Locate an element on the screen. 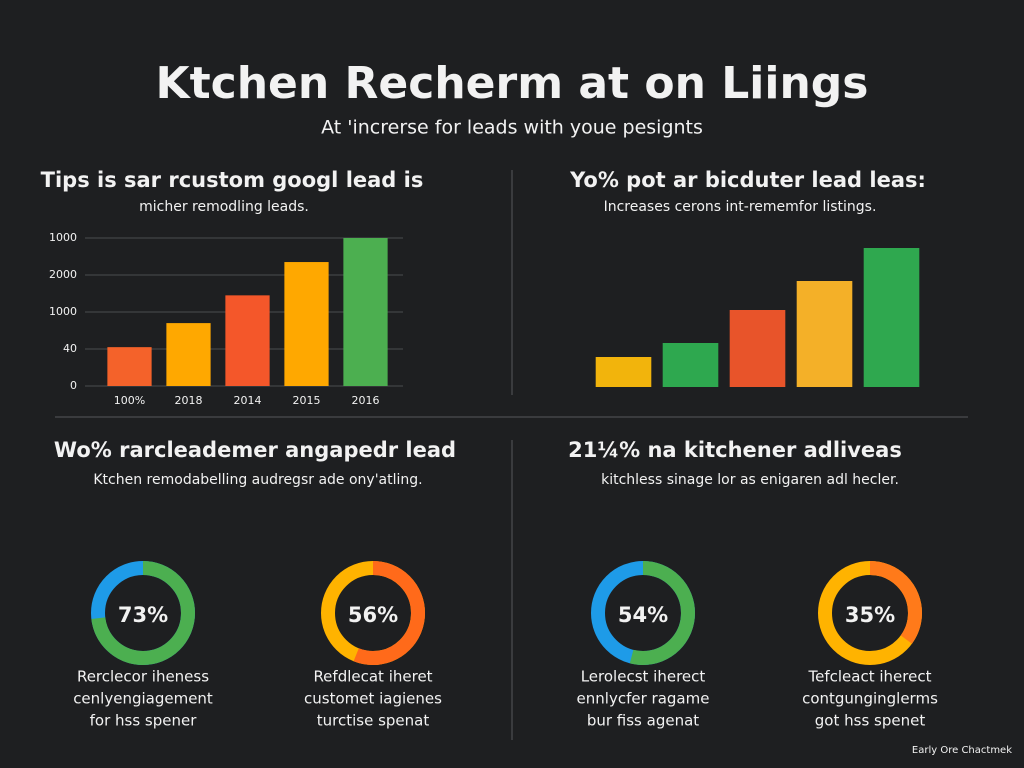 The height and width of the screenshot is (768, 1024). donut-label: Refdlecat iheret is located at coordinates (372, 677).